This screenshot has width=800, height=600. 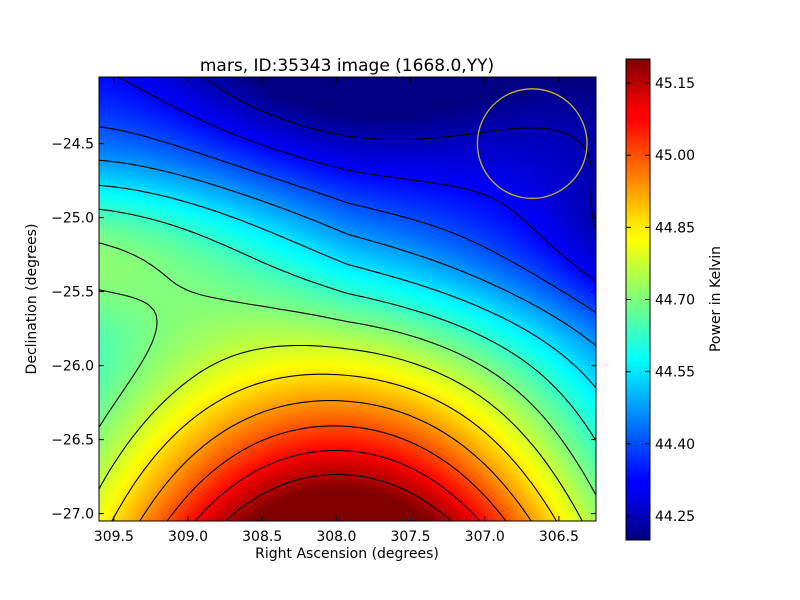 What do you see at coordinates (675, 373) in the screenshot?
I see `colorbar-tick-label: 44.55` at bounding box center [675, 373].